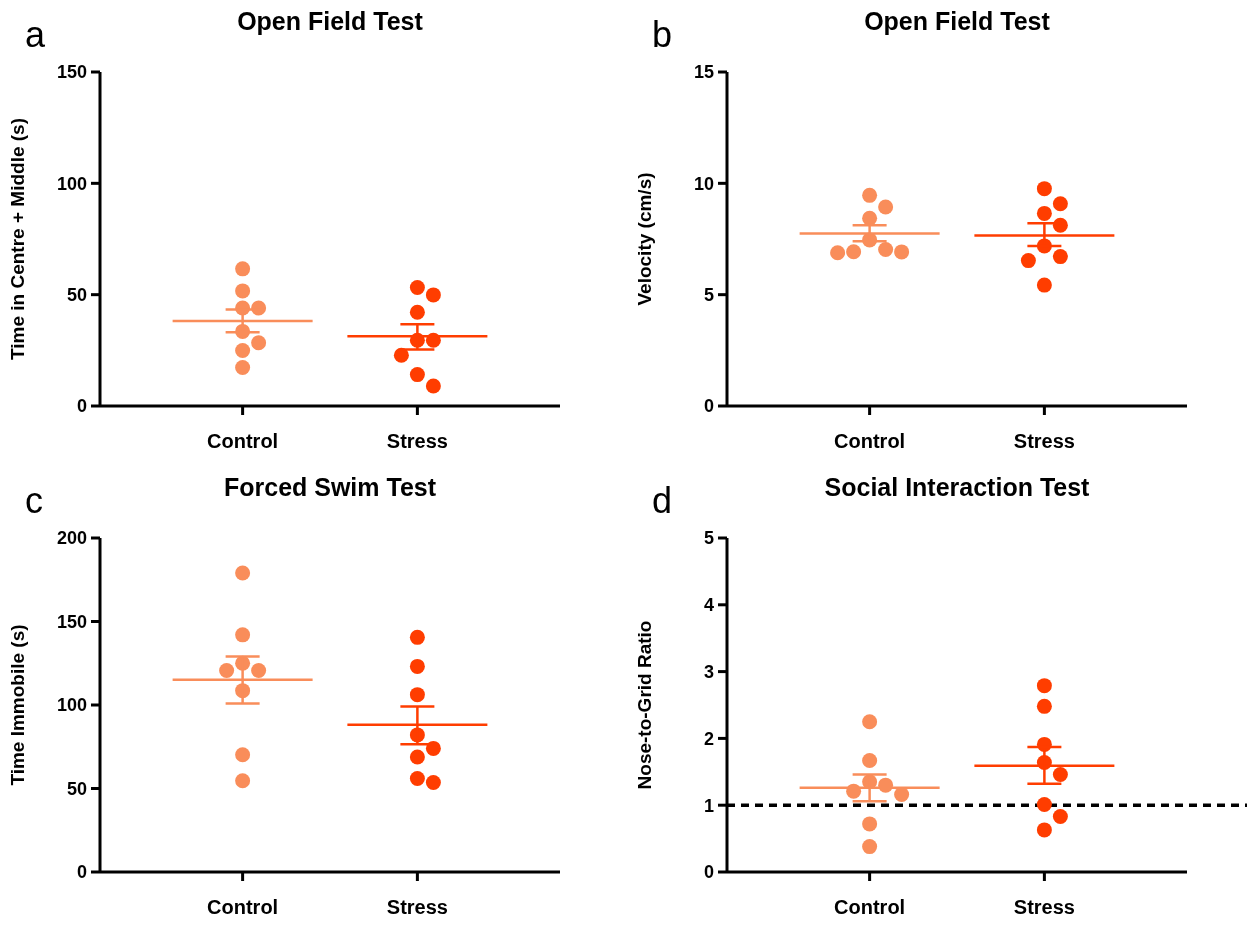 This screenshot has height=932, width=1255. I want to click on y-axis-title: Nose-to-Grid Ratio, so click(644, 705).